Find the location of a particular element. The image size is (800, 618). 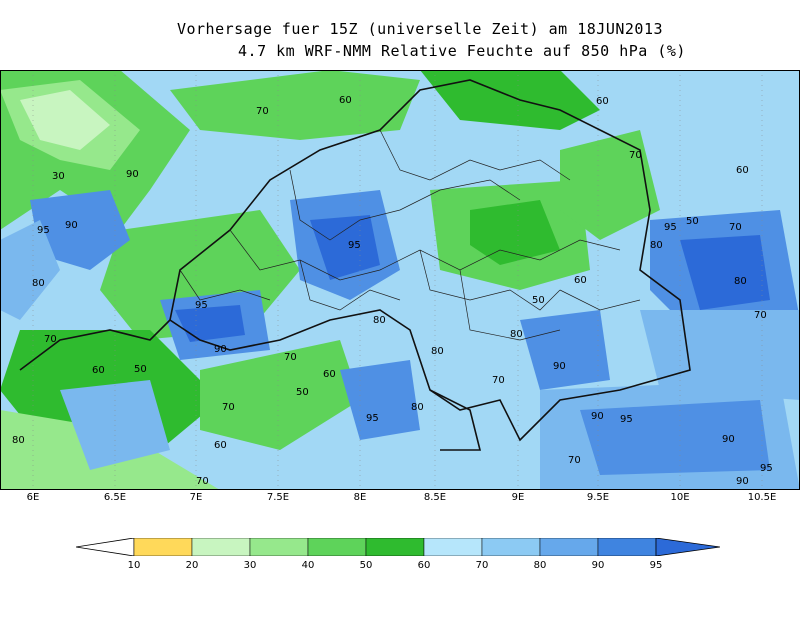

colorbar-tick: 50 is located at coordinates (366, 565).